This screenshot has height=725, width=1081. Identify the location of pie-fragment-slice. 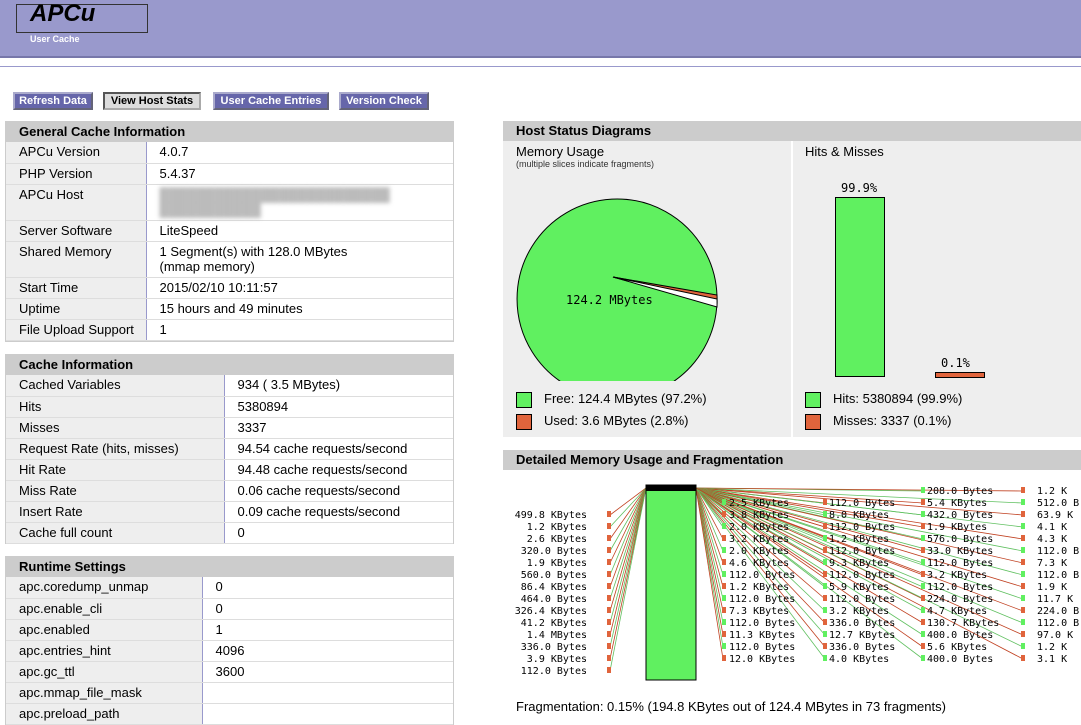
(665, 292).